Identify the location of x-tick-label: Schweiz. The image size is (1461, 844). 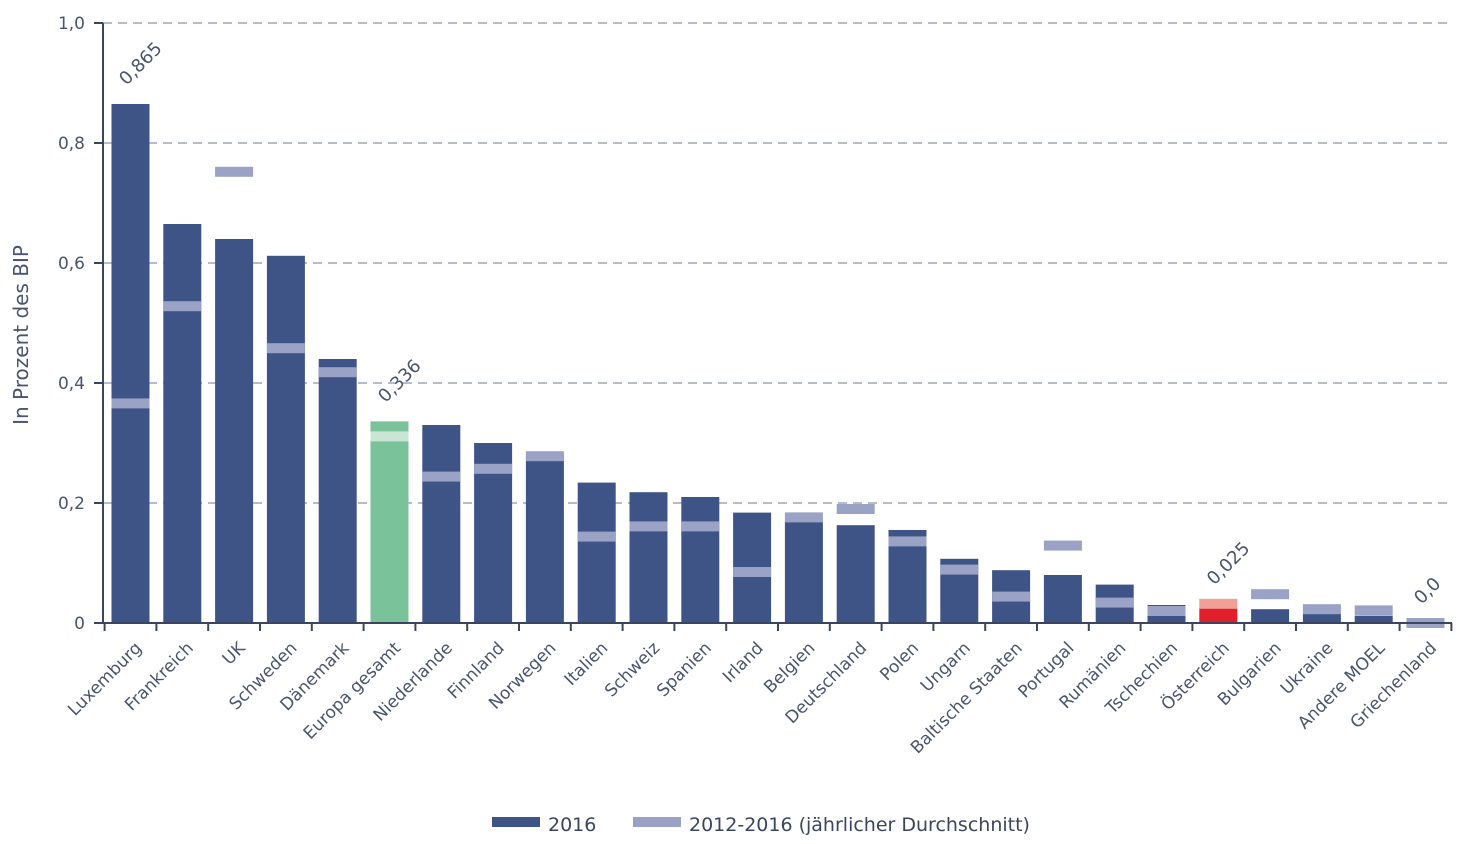
(632, 669).